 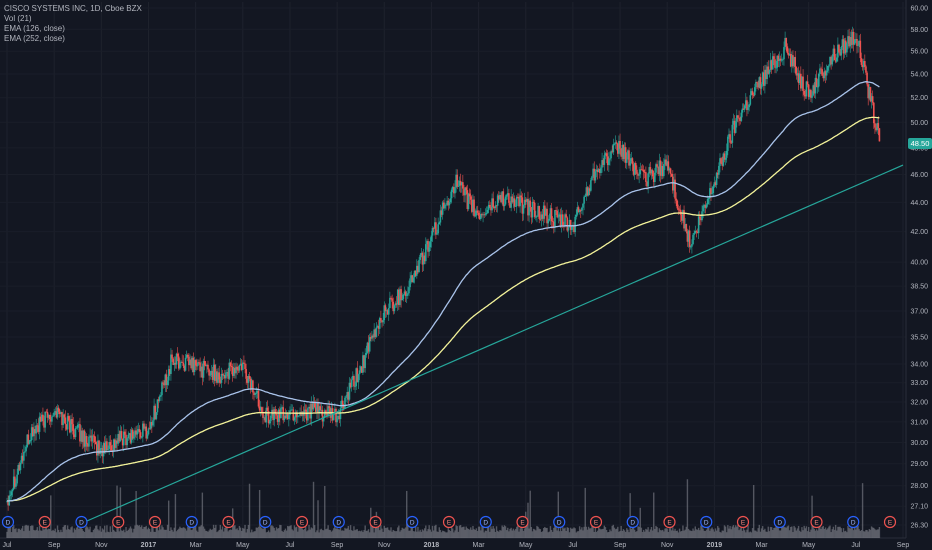 I want to click on y-tick-label: 50.00, so click(x=919, y=123).